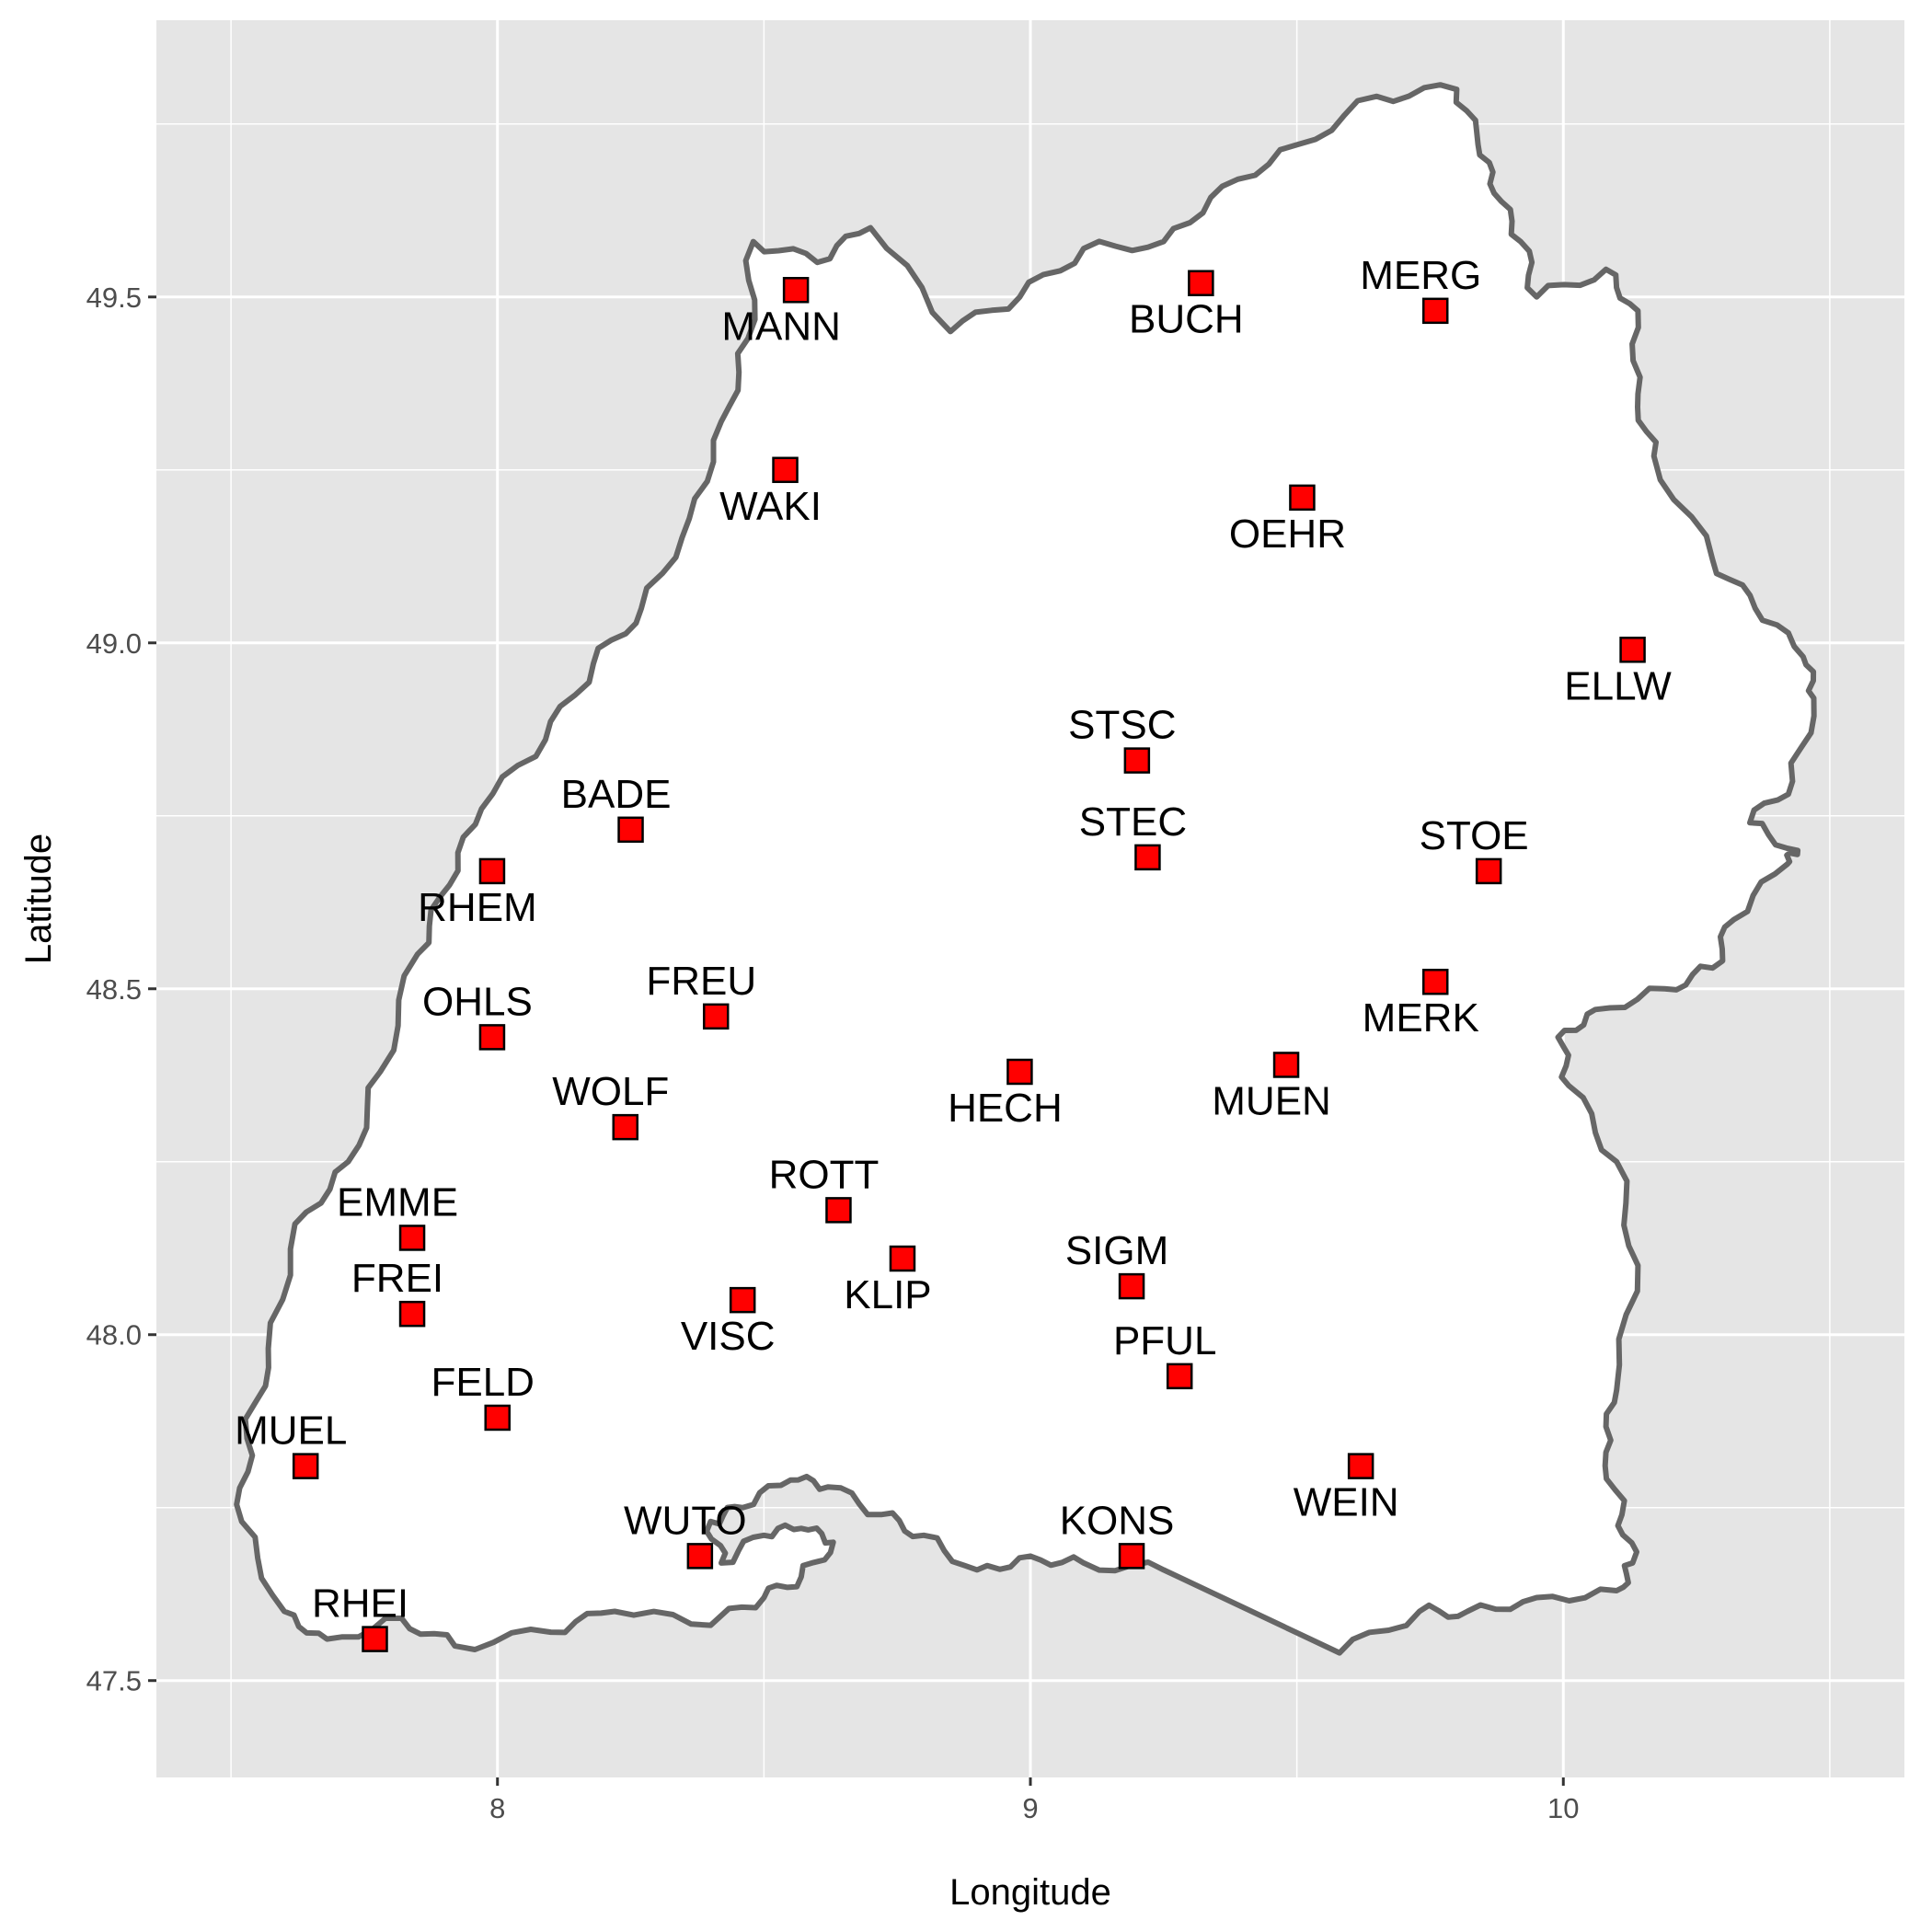 This screenshot has width=1932, height=1932. What do you see at coordinates (291, 1431) in the screenshot?
I see `station-label-muel: MUEL` at bounding box center [291, 1431].